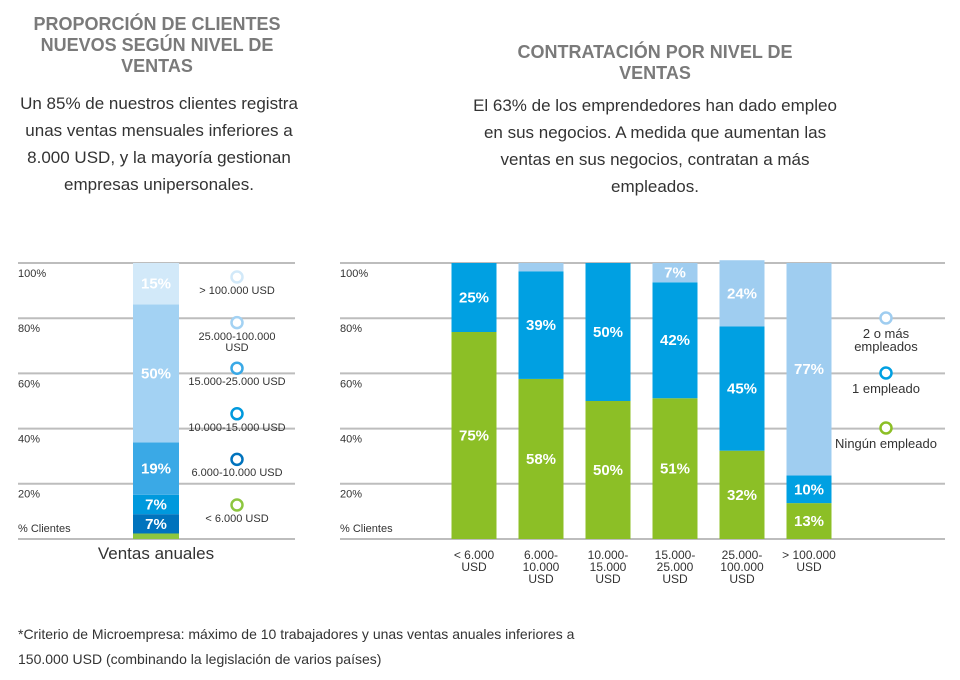  I want to click on legend-label: > 100.000 USD, so click(237, 291).